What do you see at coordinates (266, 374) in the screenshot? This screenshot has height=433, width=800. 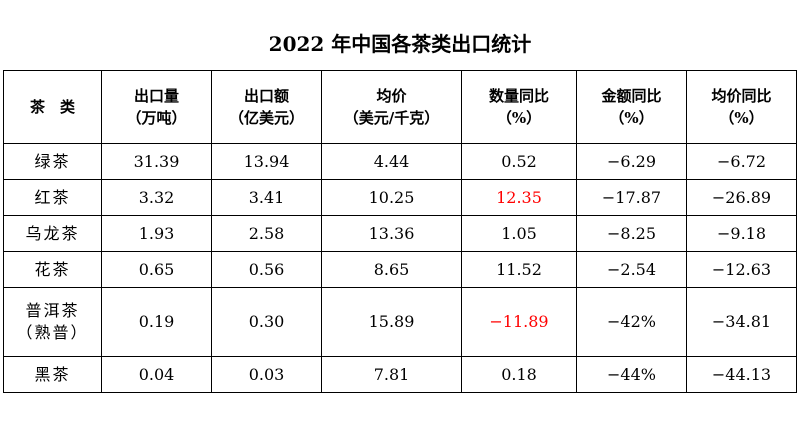 I see `cell-value: 0.03` at bounding box center [266, 374].